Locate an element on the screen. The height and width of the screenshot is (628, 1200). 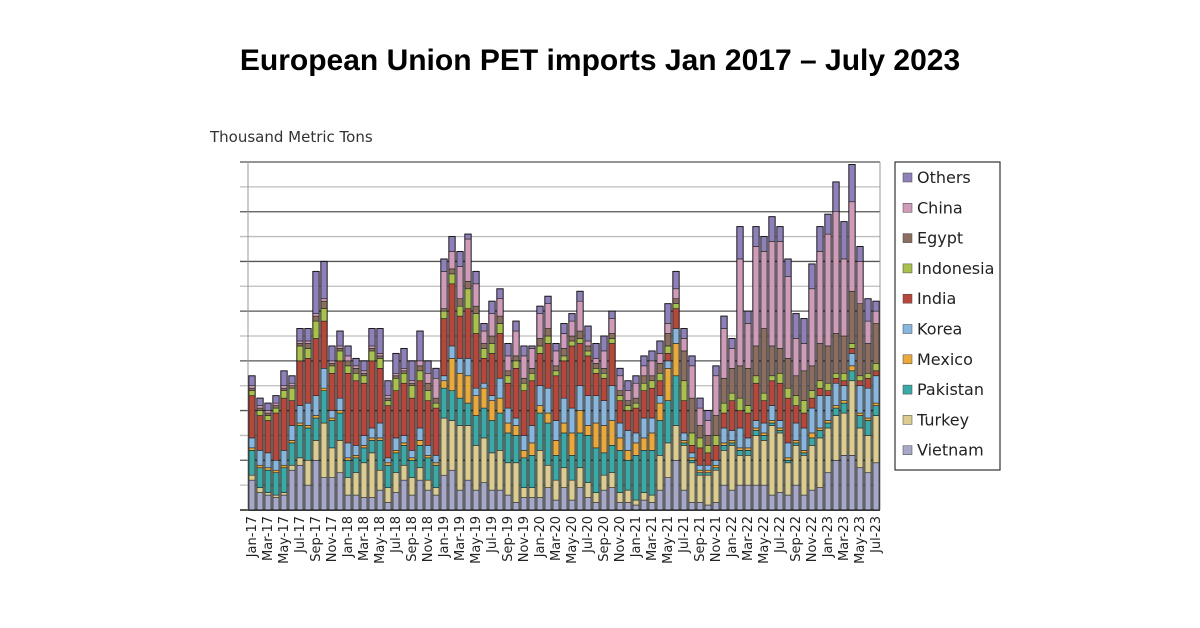
legend-swatch-indonesia is located at coordinates (907, 268).